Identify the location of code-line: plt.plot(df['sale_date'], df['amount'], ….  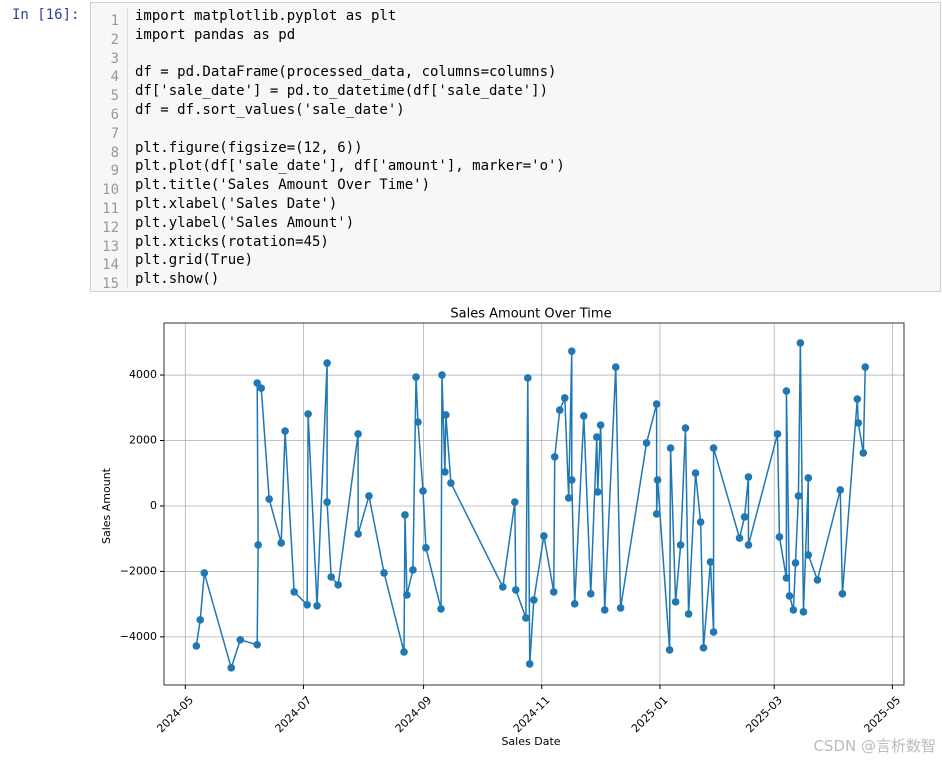
(350, 166).